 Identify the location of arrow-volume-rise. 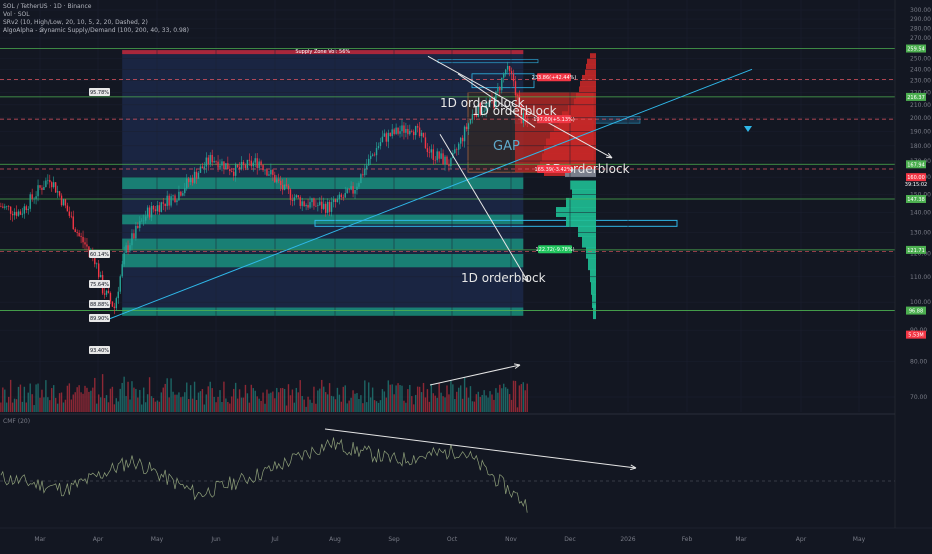
(475, 375).